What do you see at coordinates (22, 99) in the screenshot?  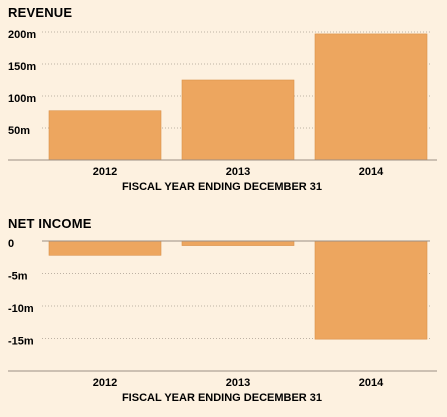 I see `y-tick-label: 100m` at bounding box center [22, 99].